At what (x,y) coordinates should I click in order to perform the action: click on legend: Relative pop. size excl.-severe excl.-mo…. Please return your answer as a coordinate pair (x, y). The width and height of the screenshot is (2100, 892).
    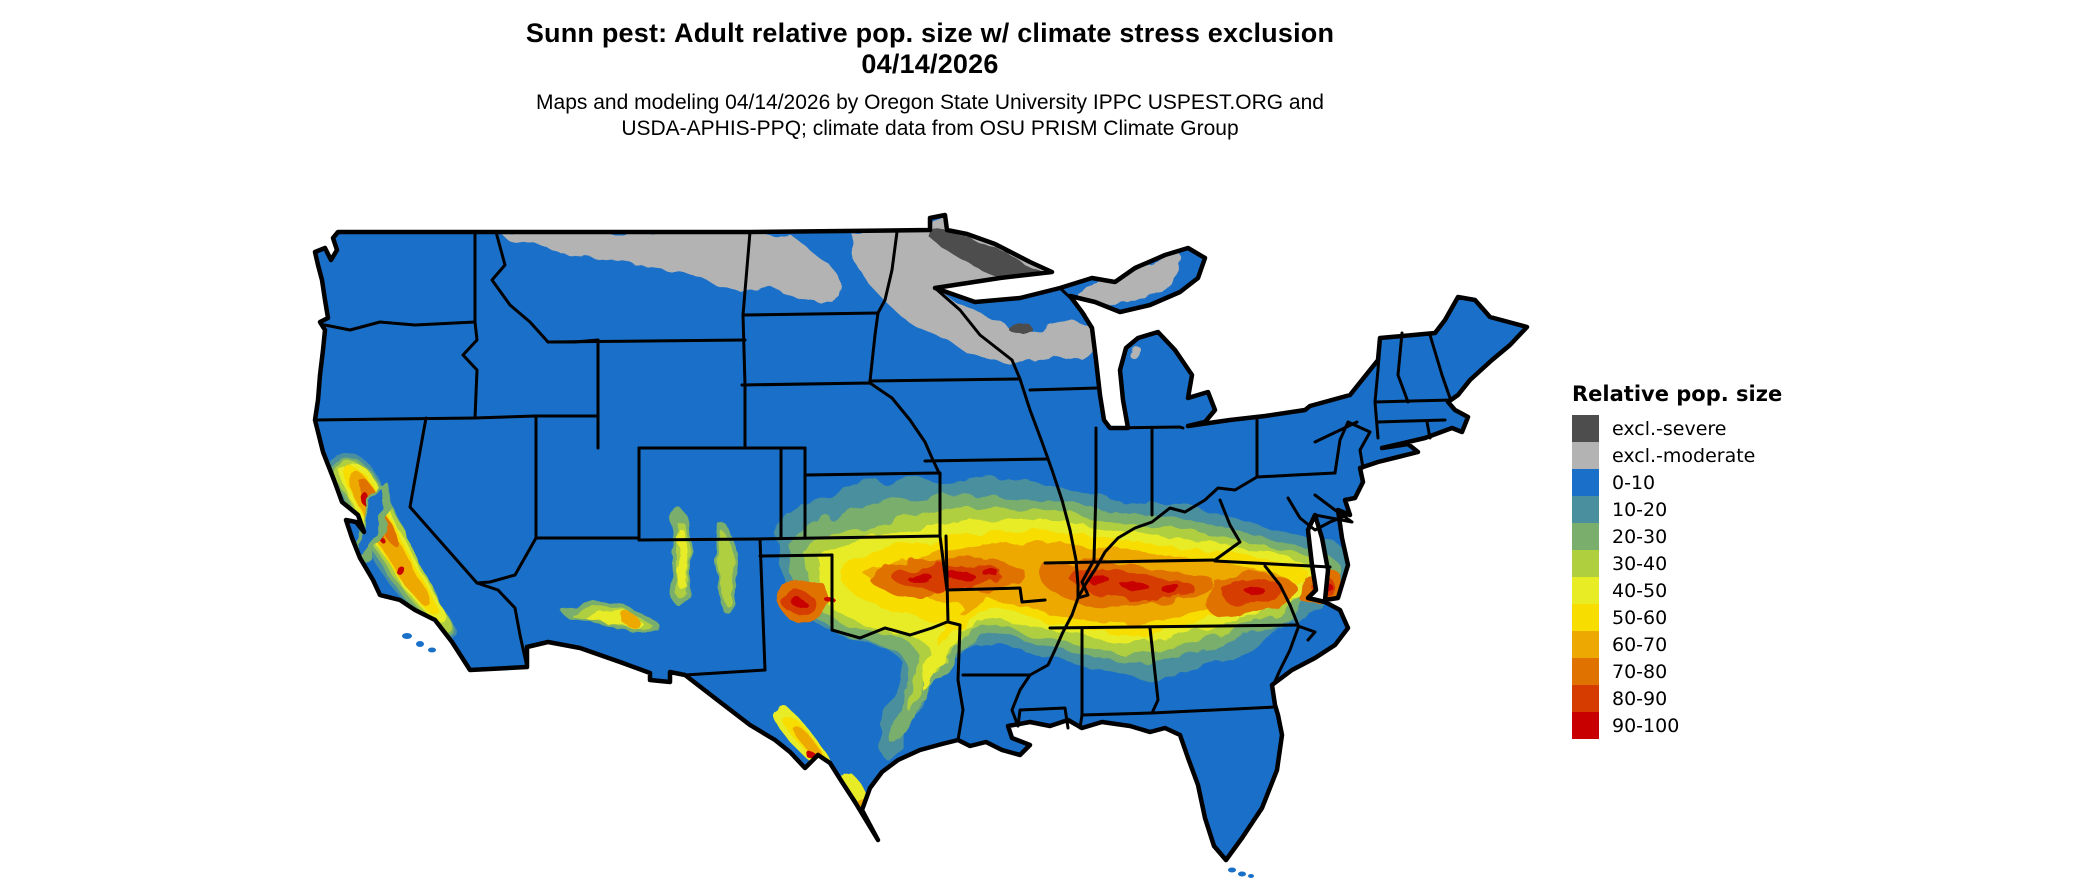
    Looking at the image, I should click on (1722, 560).